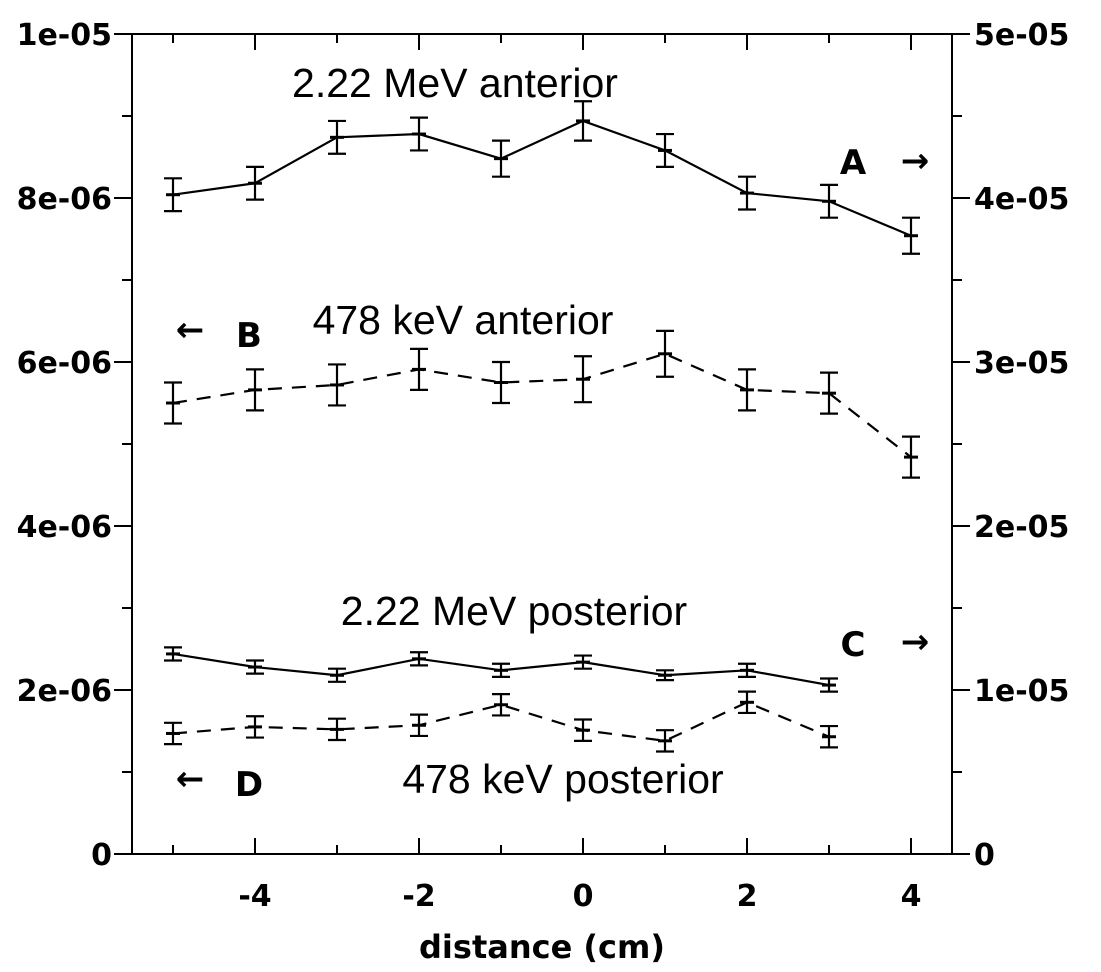  What do you see at coordinates (190, 330) in the screenshot?
I see `marker-b-arrow: ←` at bounding box center [190, 330].